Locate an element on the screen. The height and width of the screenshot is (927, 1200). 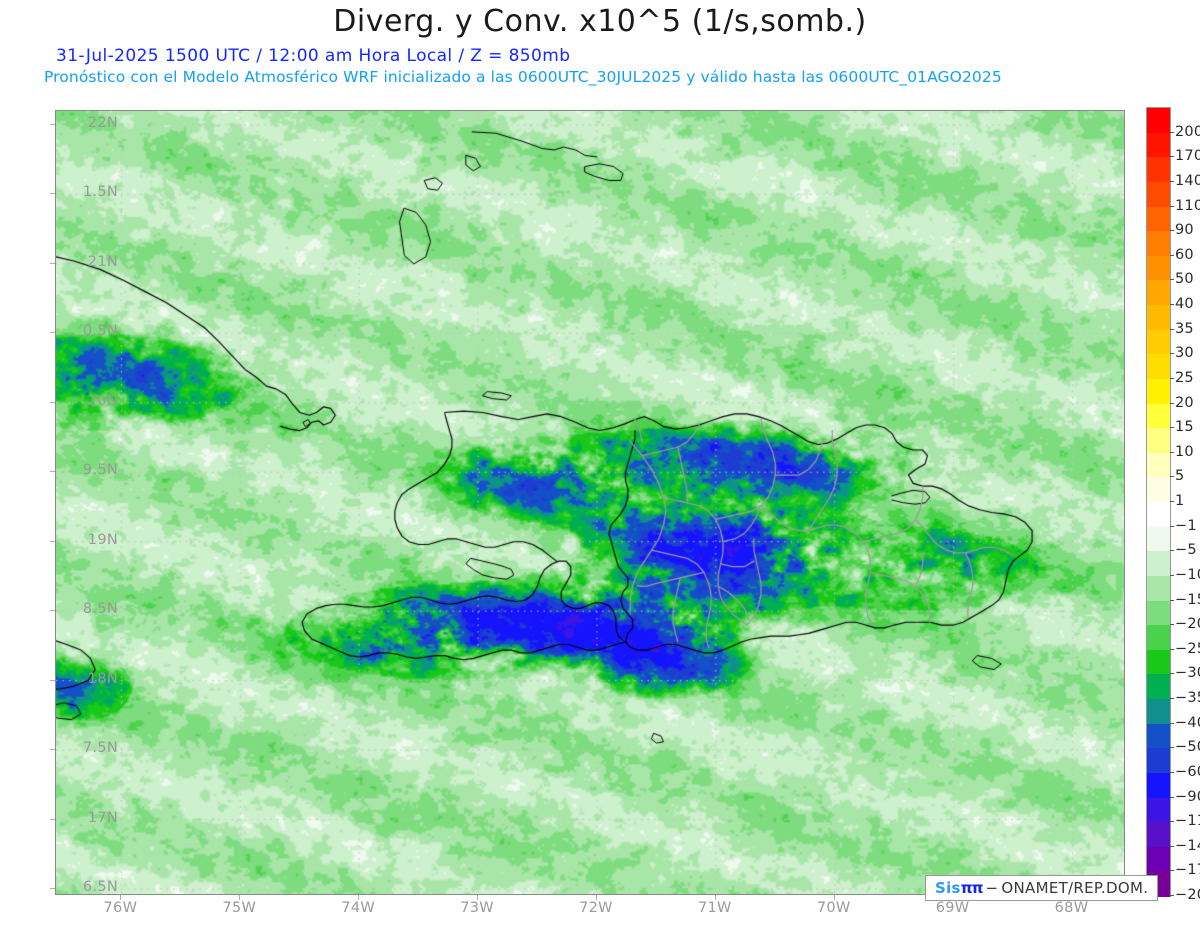
y-tick-label: 0.5N is located at coordinates (100, 331).